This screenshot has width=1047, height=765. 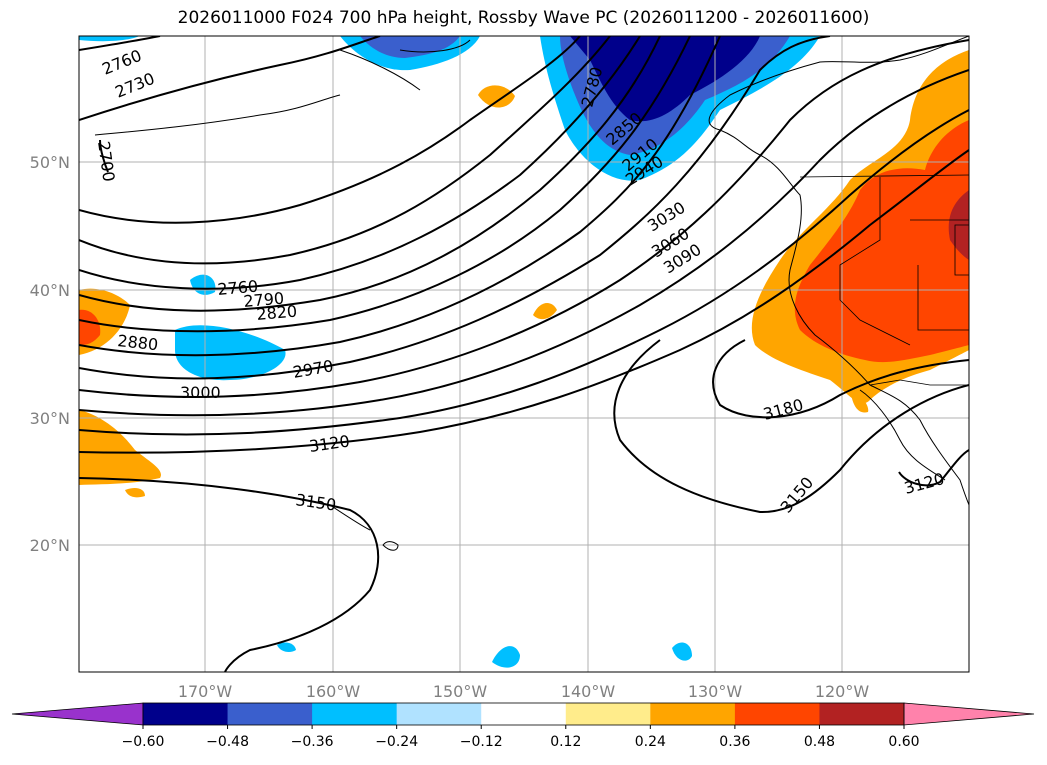 I want to click on colorbar-tick-label: 0.12, so click(x=565, y=742).